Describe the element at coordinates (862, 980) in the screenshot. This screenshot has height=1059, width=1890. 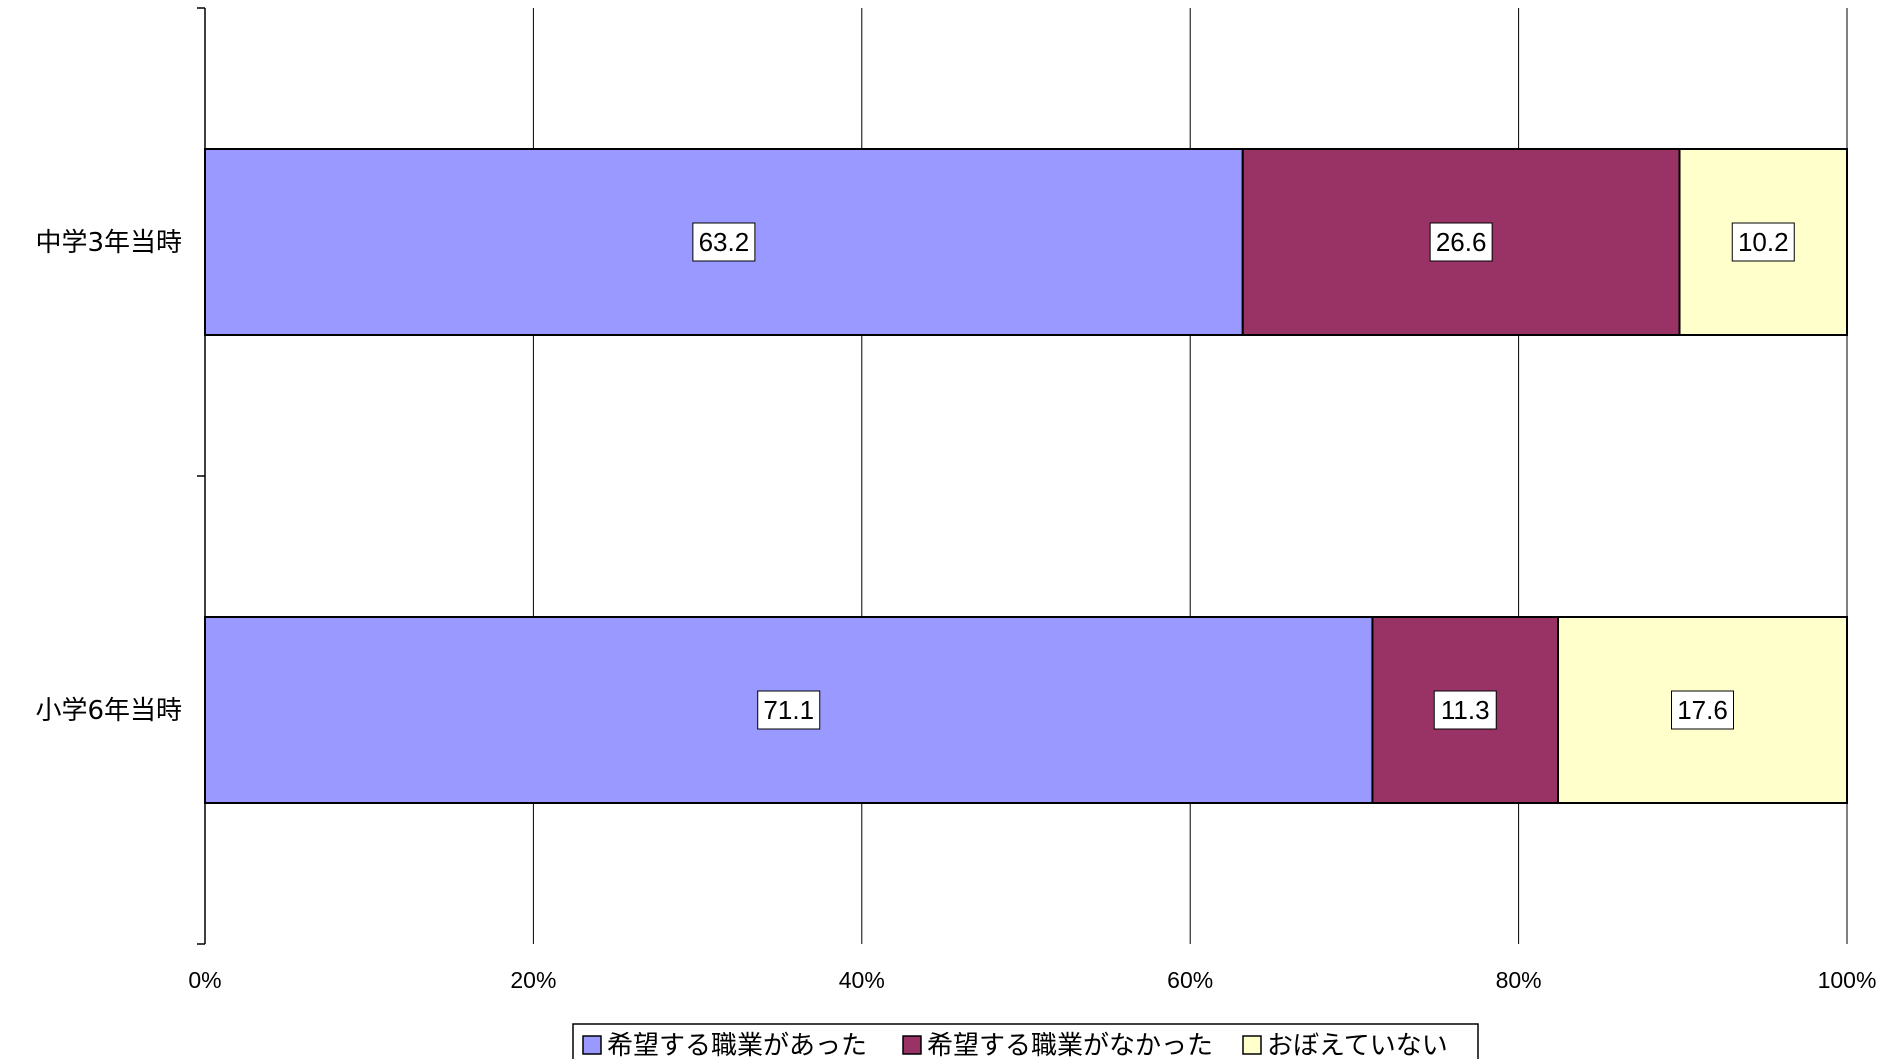
I see `x-tick-label: 40%` at that location.